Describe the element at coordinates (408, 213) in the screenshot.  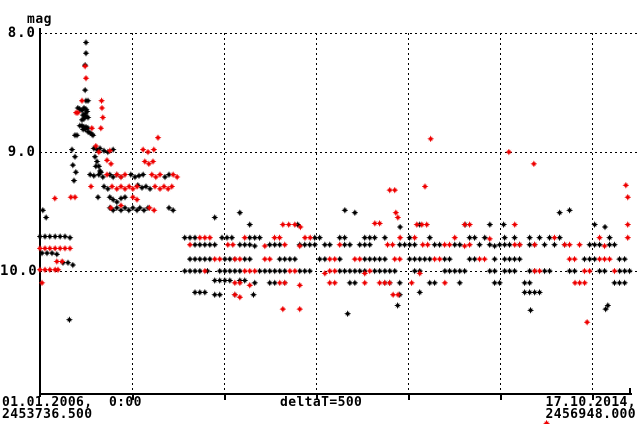
I see `v-gridline-day-2000` at that location.